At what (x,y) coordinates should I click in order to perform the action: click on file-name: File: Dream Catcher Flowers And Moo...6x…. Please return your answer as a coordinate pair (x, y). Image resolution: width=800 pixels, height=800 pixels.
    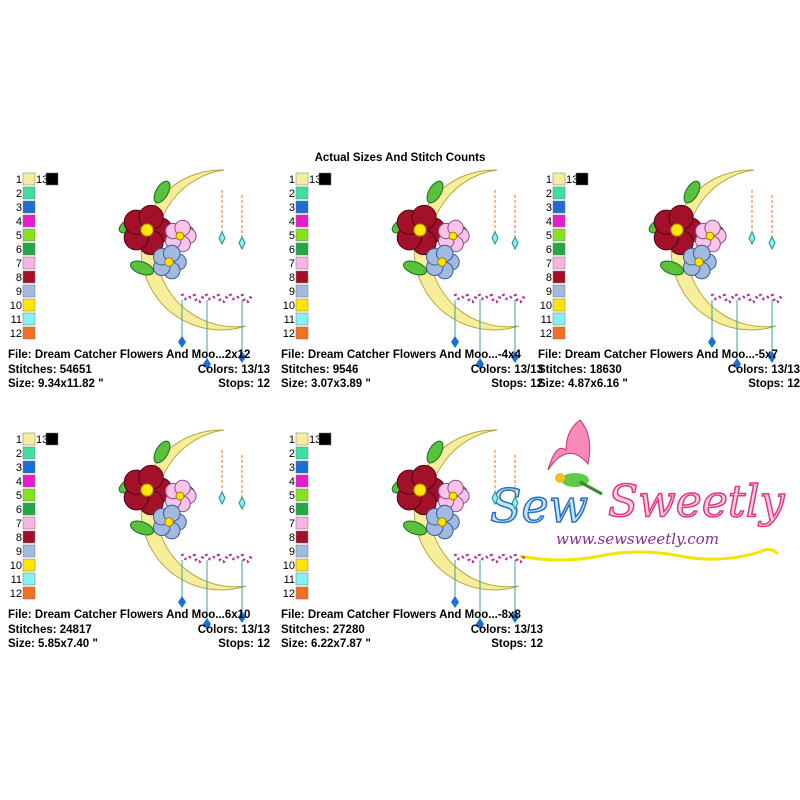
    Looking at the image, I should click on (129, 615).